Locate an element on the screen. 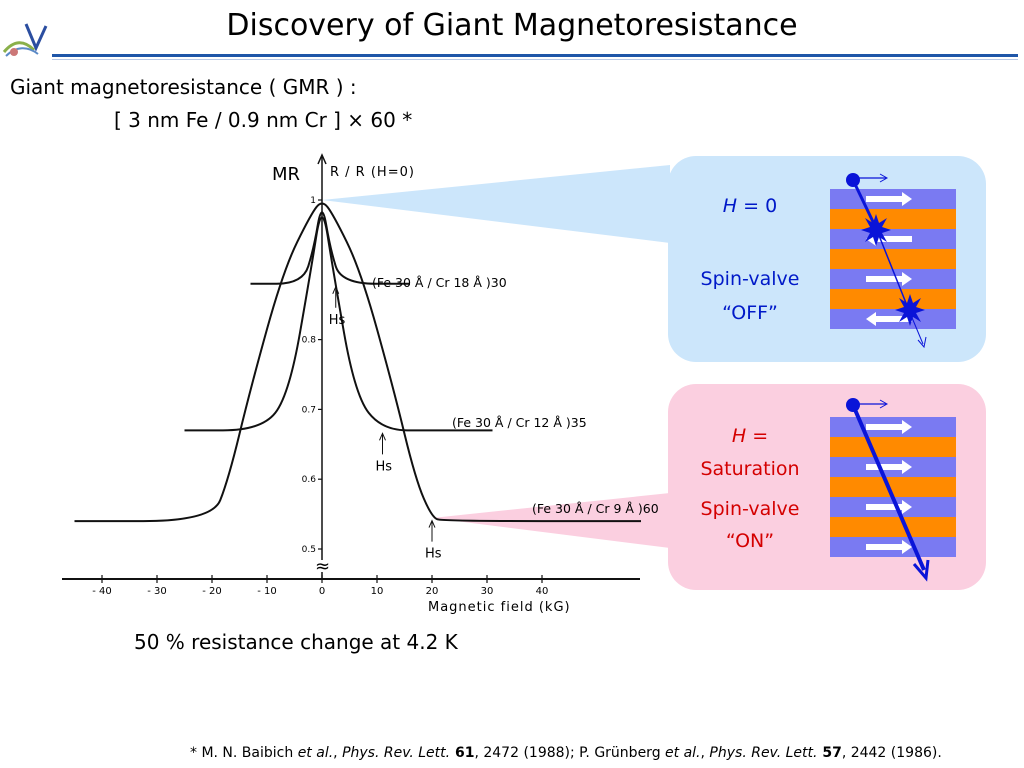 The width and height of the screenshot is (1024, 768). title-divider is located at coordinates (535, 55).